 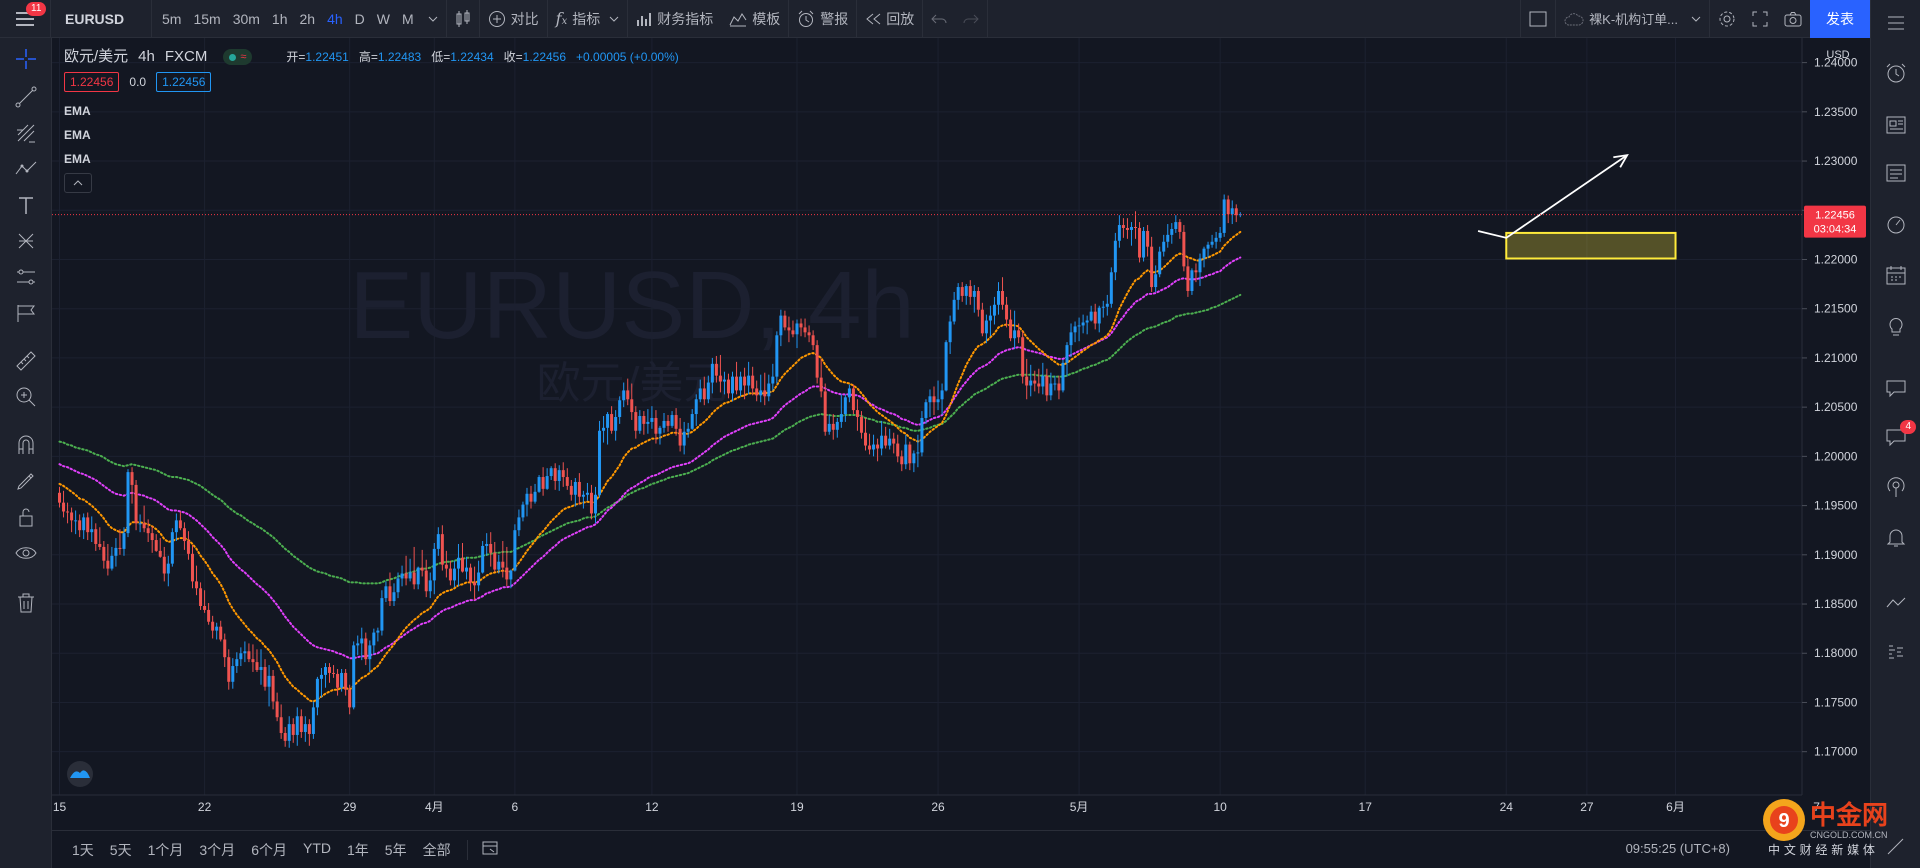 What do you see at coordinates (26, 481) in the screenshot?
I see `stay-drawing-tool` at bounding box center [26, 481].